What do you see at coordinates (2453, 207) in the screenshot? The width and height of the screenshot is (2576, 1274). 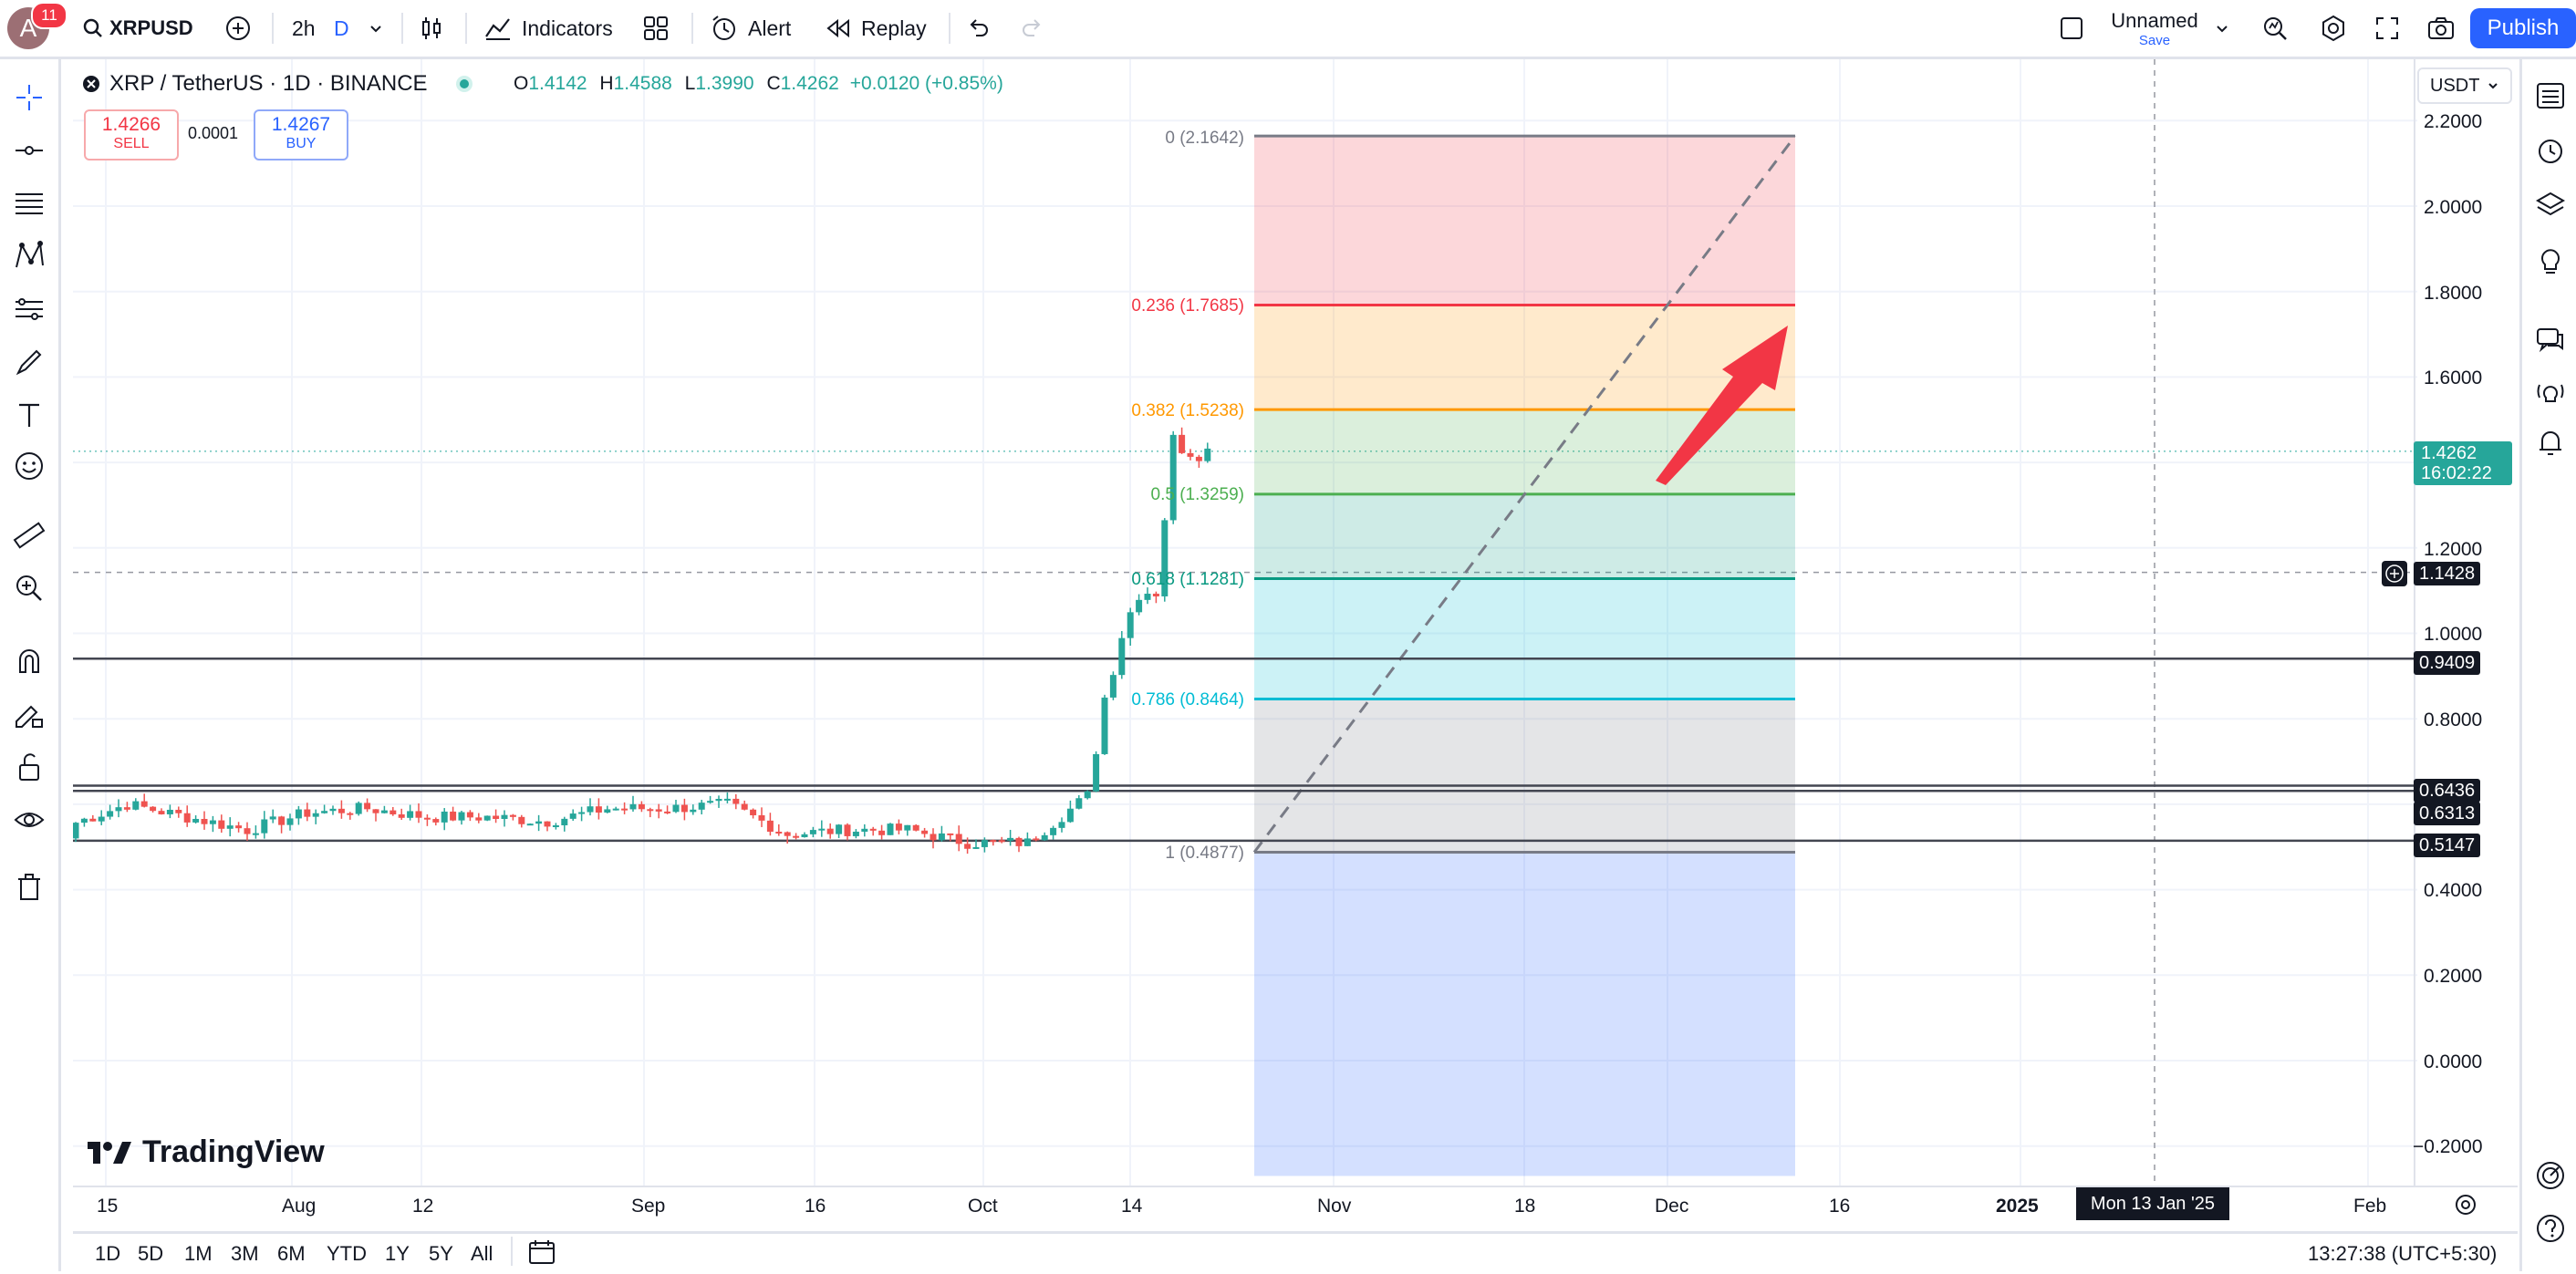 I see `price-tick: 2.0000` at bounding box center [2453, 207].